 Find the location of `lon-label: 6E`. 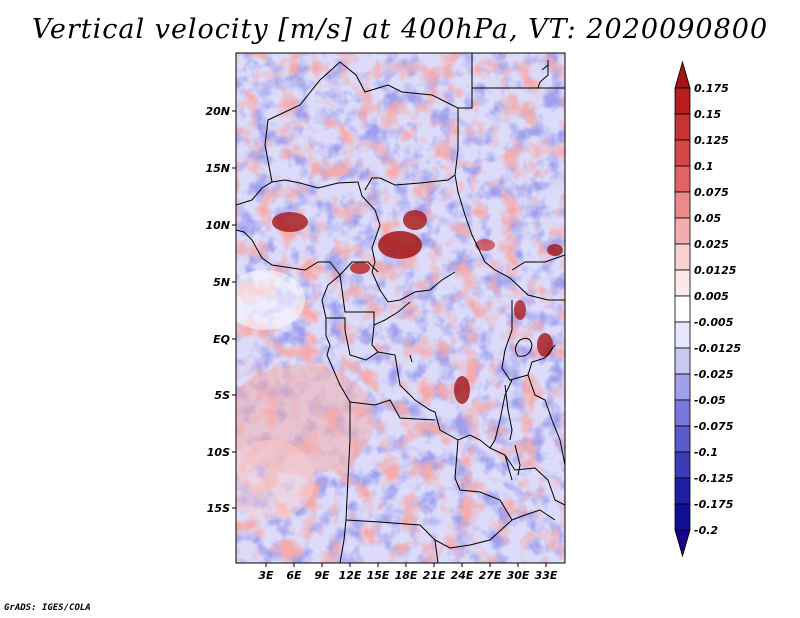

lon-label: 6E is located at coordinates (294, 575).